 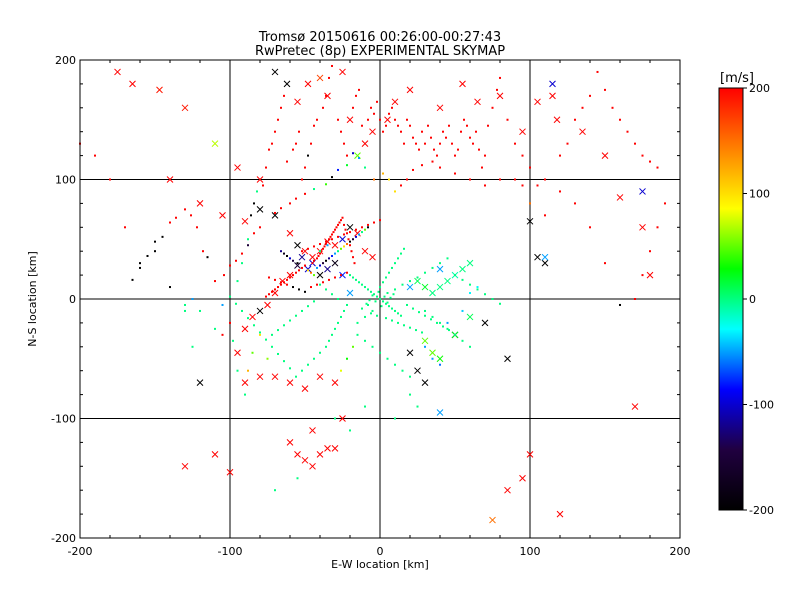 What do you see at coordinates (380, 551) in the screenshot?
I see `x-tick-label: 0` at bounding box center [380, 551].